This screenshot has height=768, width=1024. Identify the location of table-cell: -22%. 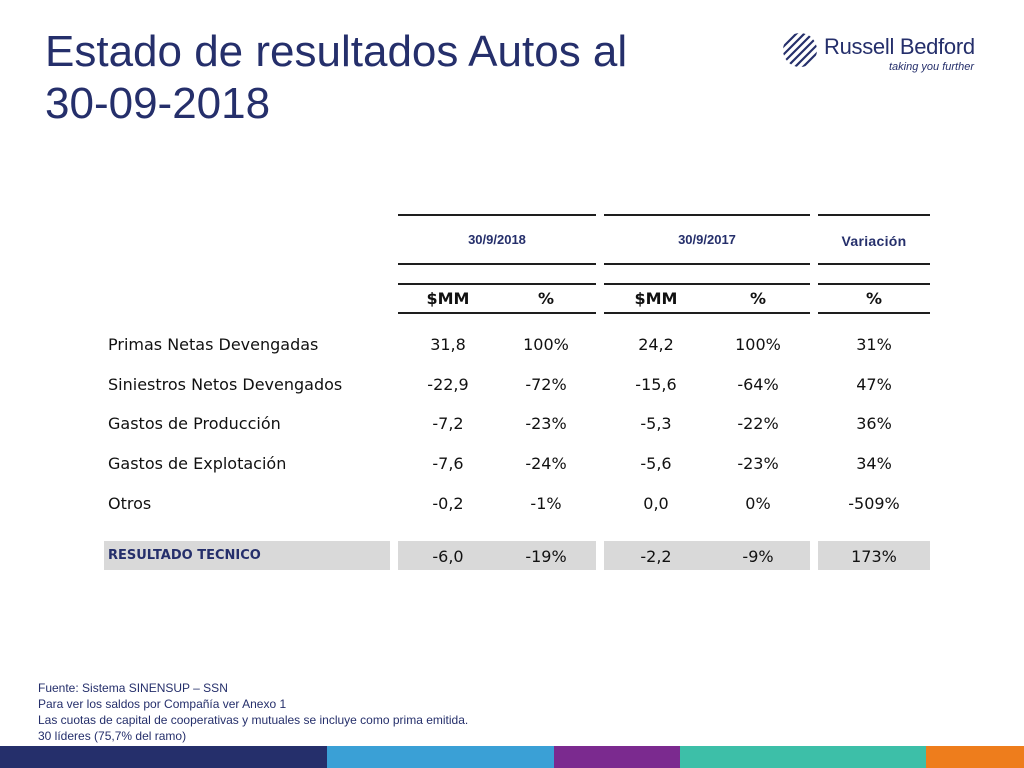
(758, 423).